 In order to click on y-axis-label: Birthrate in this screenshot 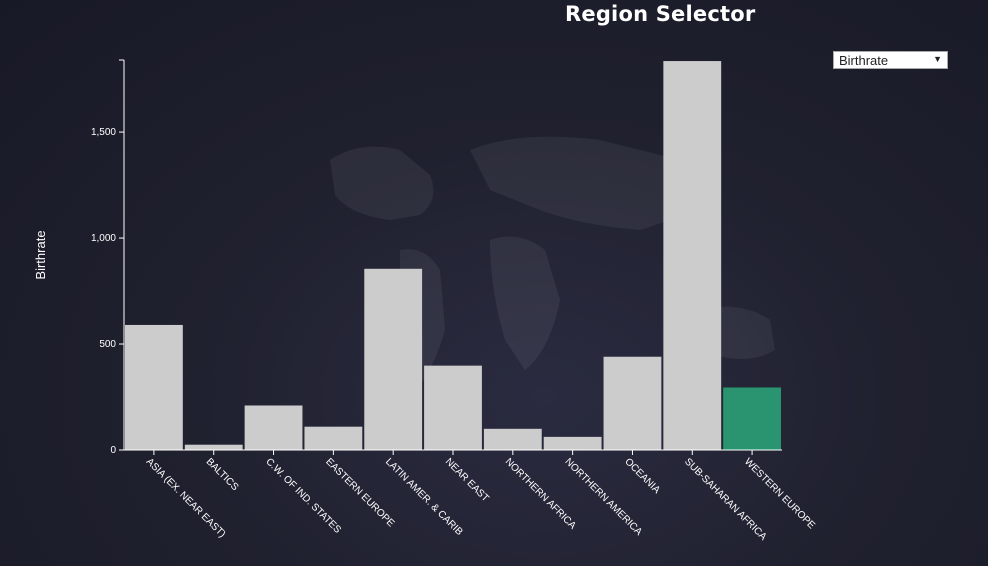, I will do `click(40, 254)`.